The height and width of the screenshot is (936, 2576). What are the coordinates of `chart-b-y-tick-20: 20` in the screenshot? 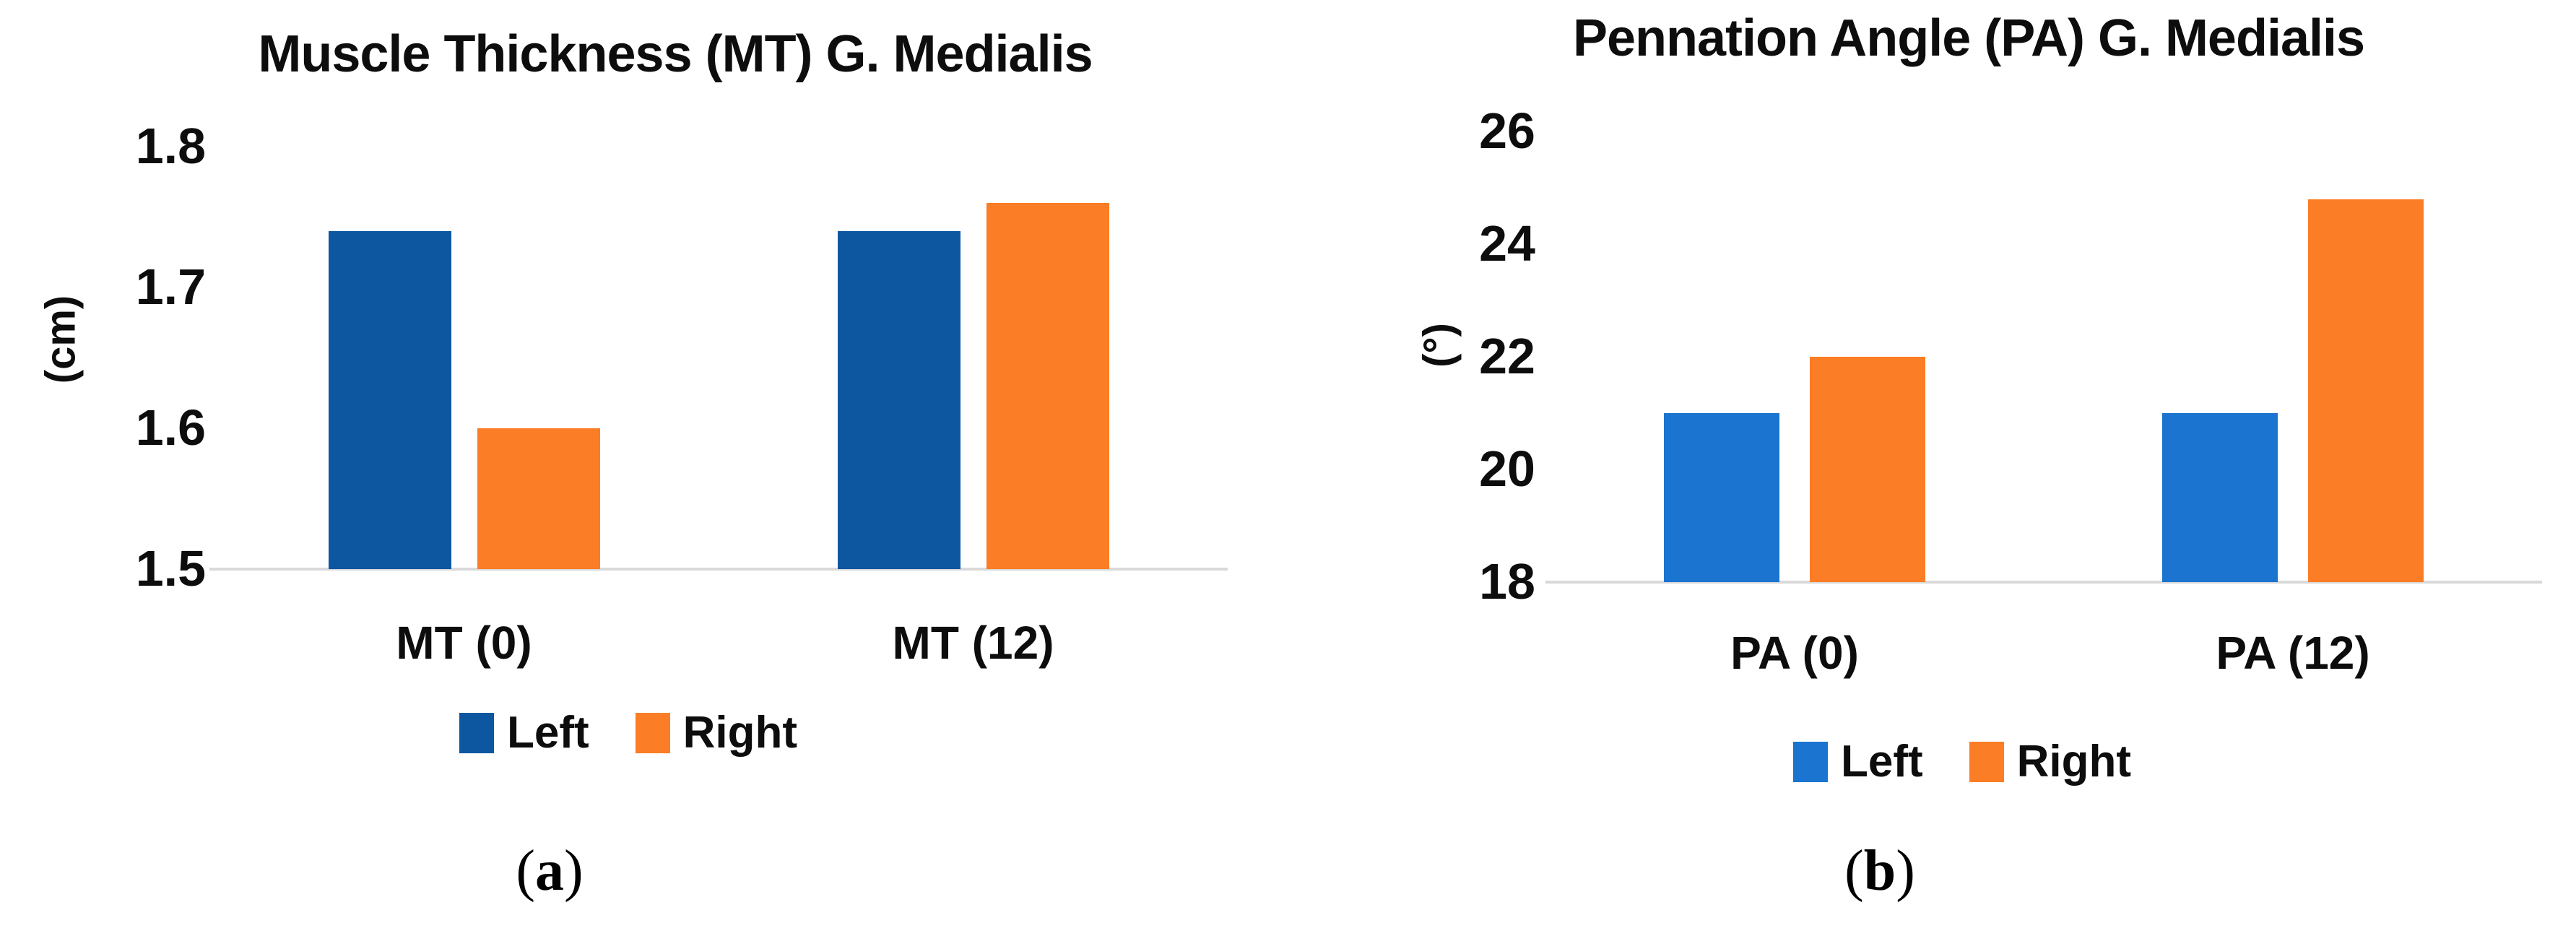 It's located at (1507, 469).